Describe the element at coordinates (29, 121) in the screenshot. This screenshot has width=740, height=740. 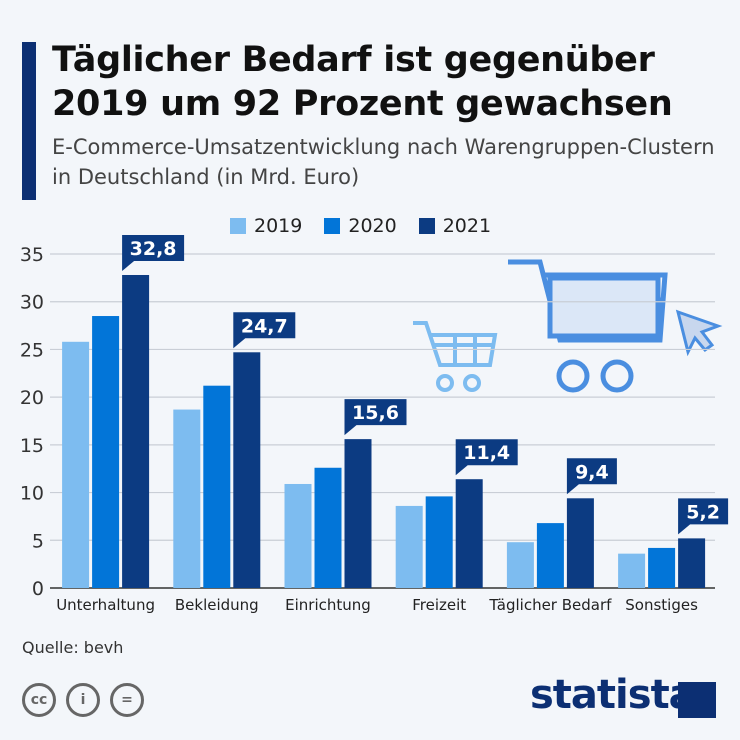
I see `accent-bar` at that location.